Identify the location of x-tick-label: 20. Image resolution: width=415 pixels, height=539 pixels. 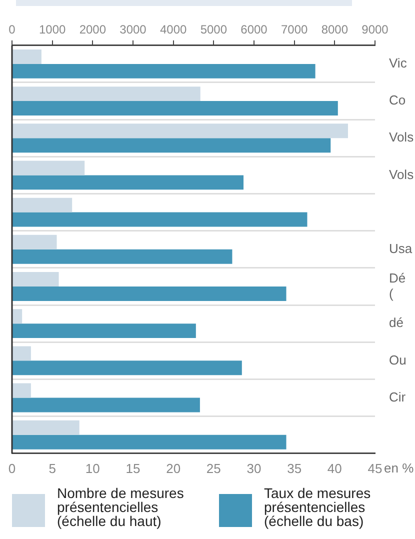
(173, 468).